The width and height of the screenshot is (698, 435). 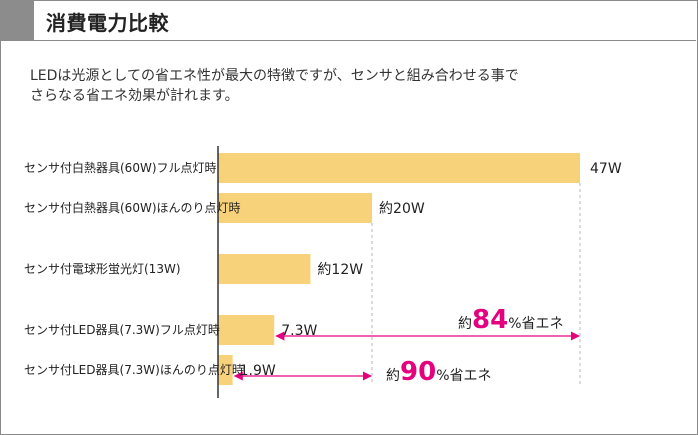 I want to click on saving-annotation: 約90%省エネ, so click(x=439, y=372).